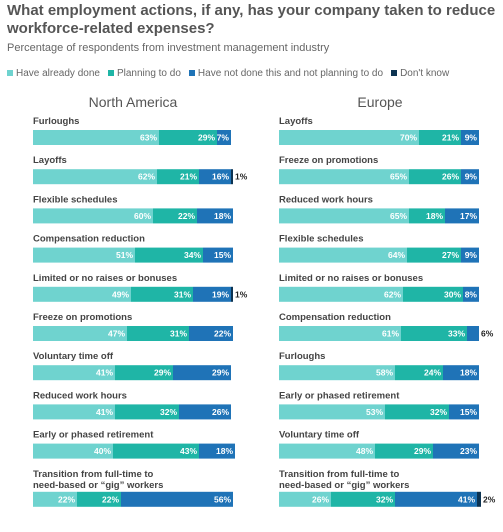 The width and height of the screenshot is (503, 532). I want to click on bar-eu-furloughs-have-already-d, so click(337, 373).